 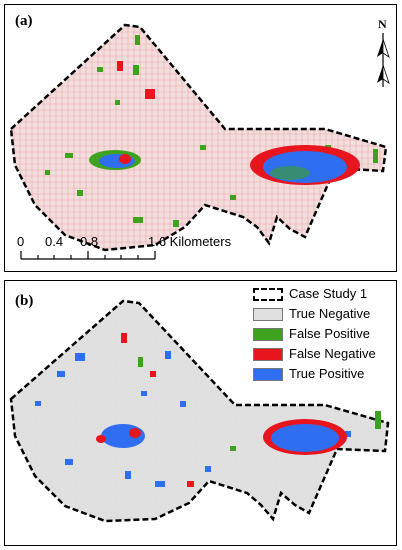 What do you see at coordinates (383, 60) in the screenshot?
I see `north-arrow-icon` at bounding box center [383, 60].